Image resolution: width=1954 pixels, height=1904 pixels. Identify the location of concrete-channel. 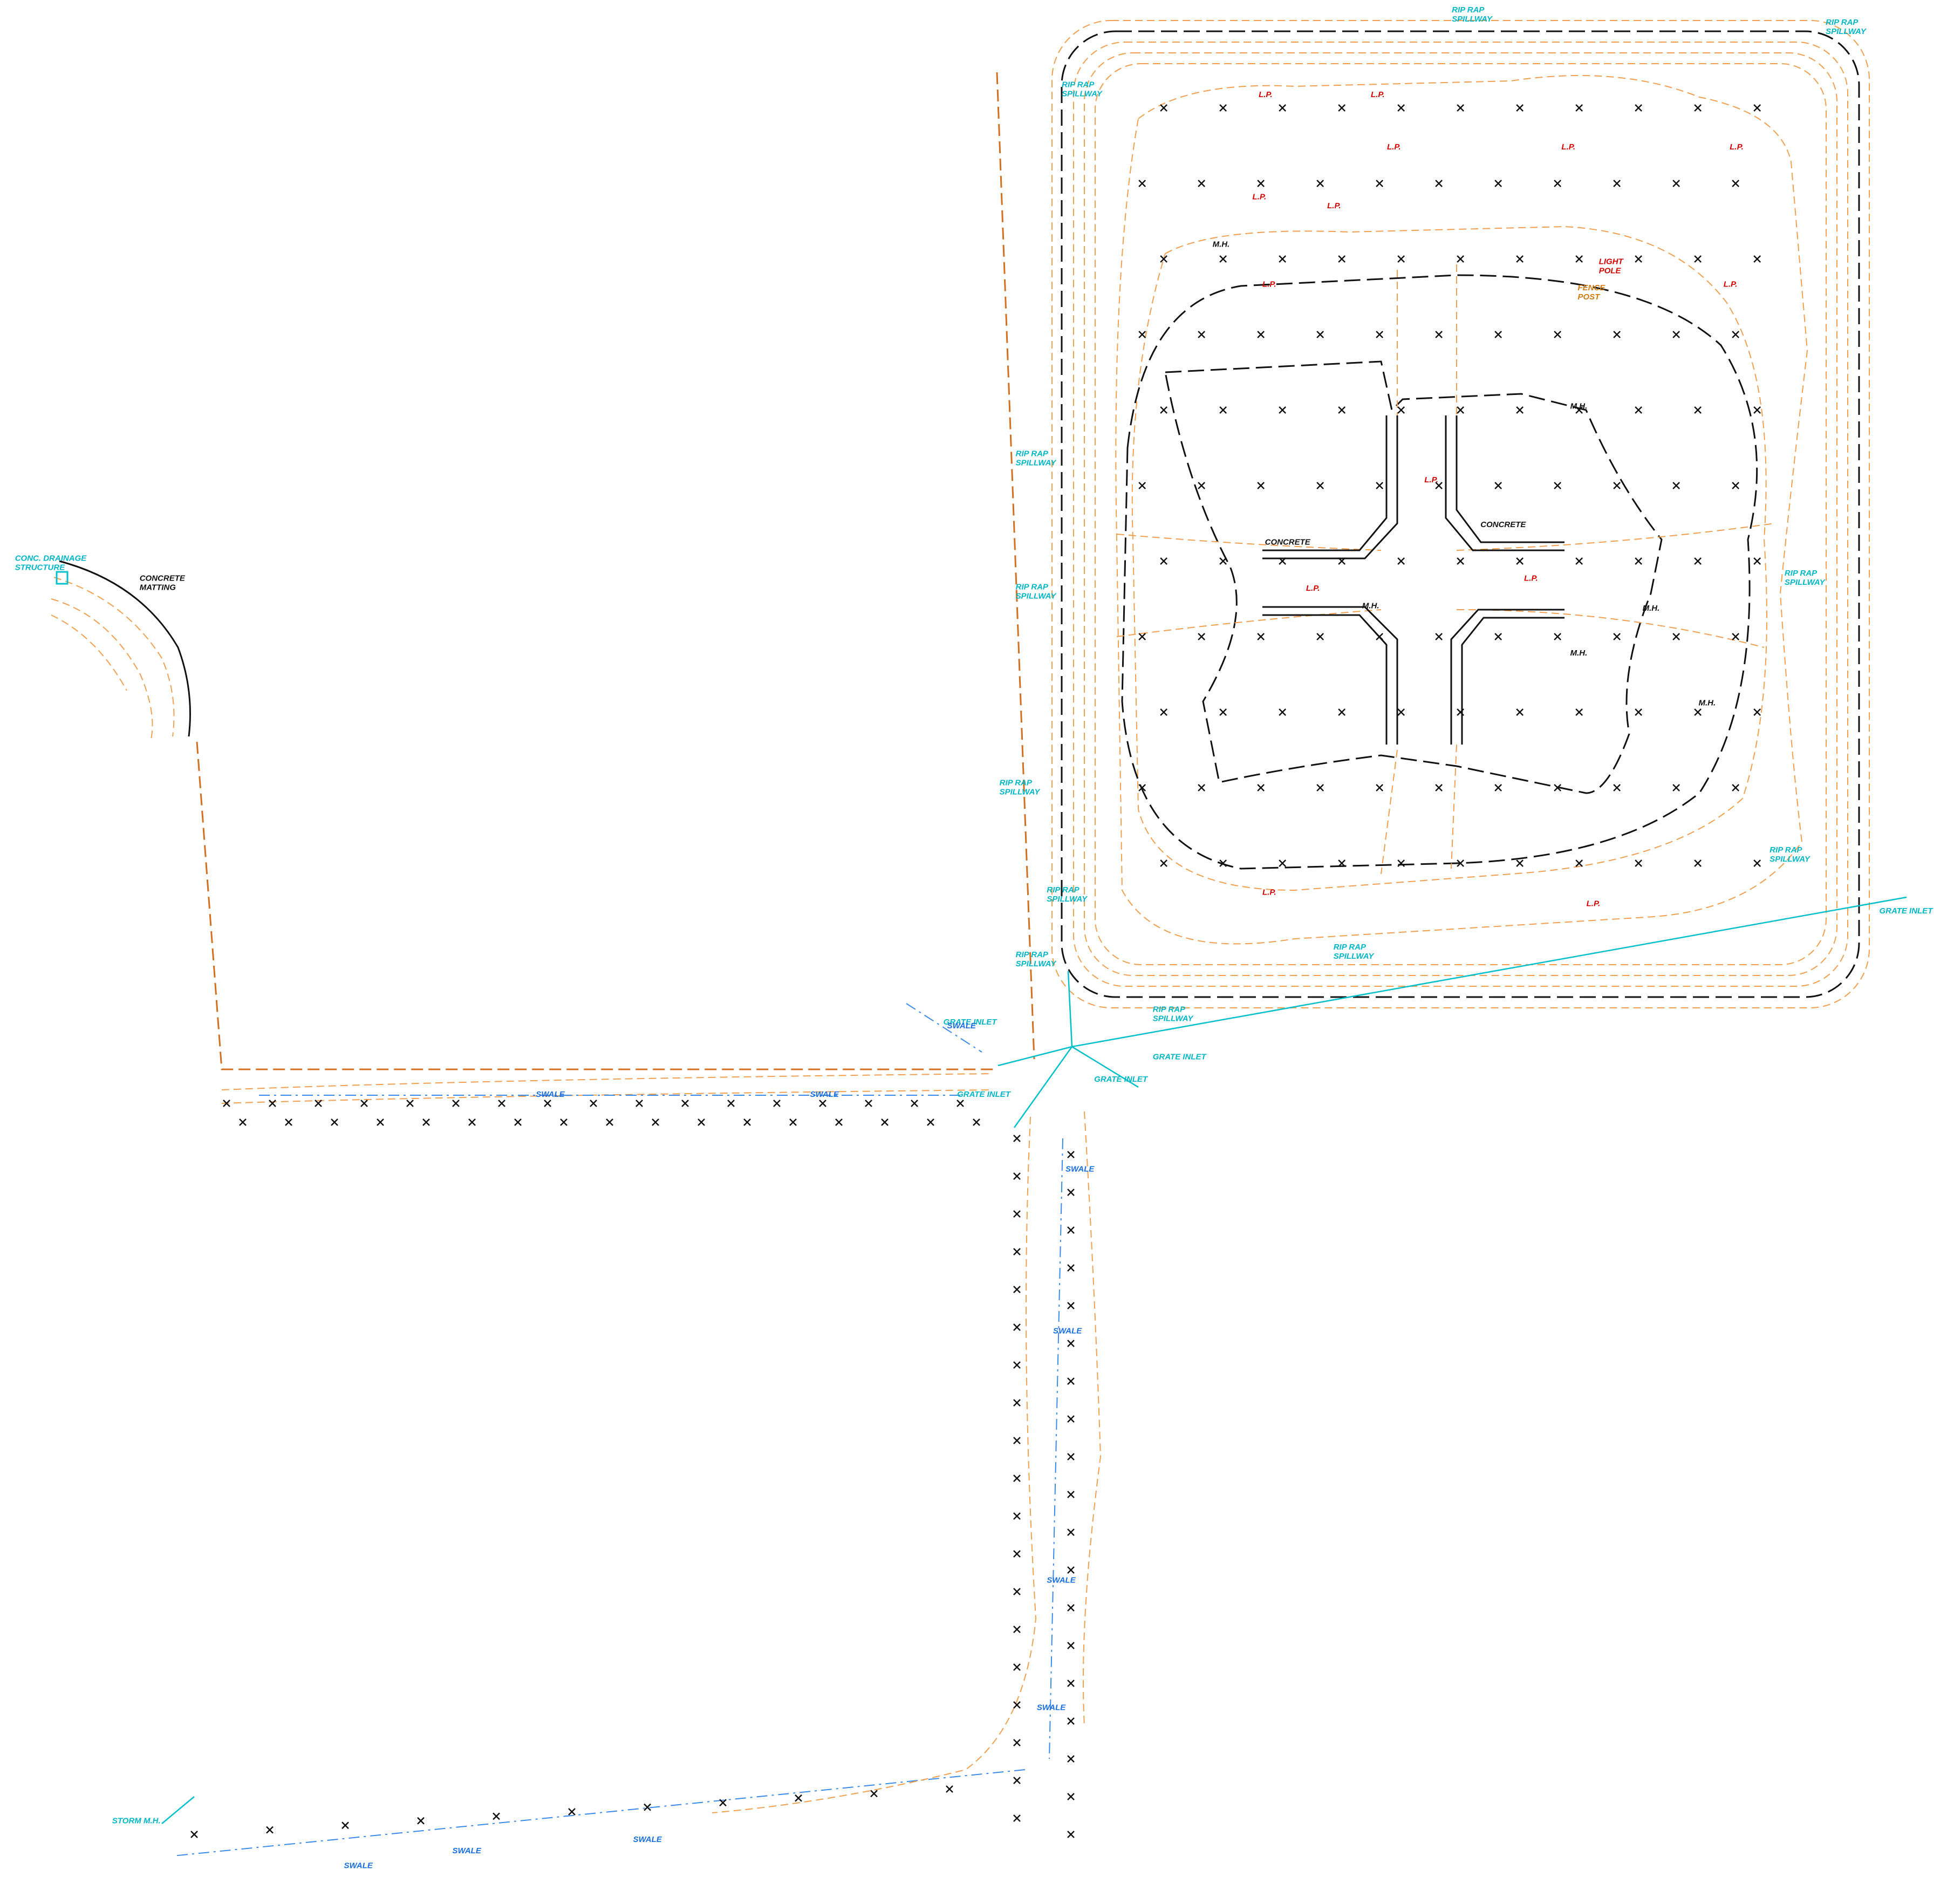
(1413, 580).